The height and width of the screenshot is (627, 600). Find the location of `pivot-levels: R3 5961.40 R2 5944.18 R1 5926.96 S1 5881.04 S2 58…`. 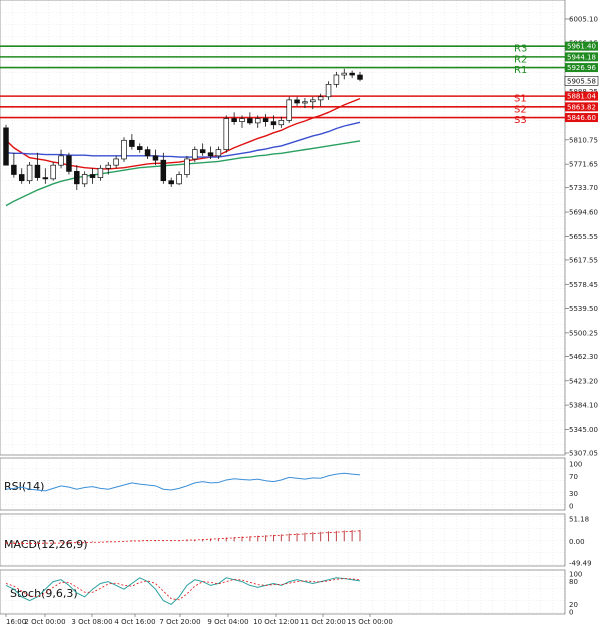

pivot-levels: R3 5961.40 R2 5944.18 R1 5926.96 S1 5881.04 S2 58… is located at coordinates (299, 83).